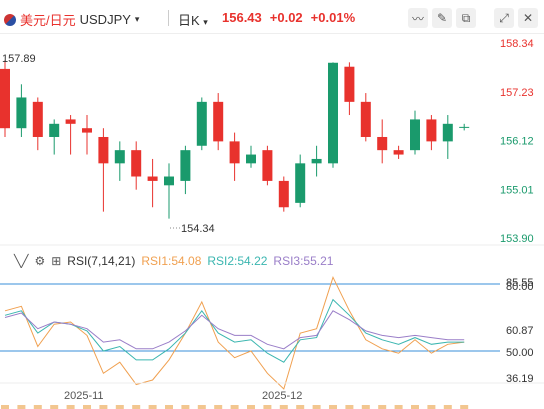 Image resolution: width=544 pixels, height=409 pixels. Describe the element at coordinates (48, 20) in the screenshot. I see `pair-cn-label: 美元/日元` at that location.